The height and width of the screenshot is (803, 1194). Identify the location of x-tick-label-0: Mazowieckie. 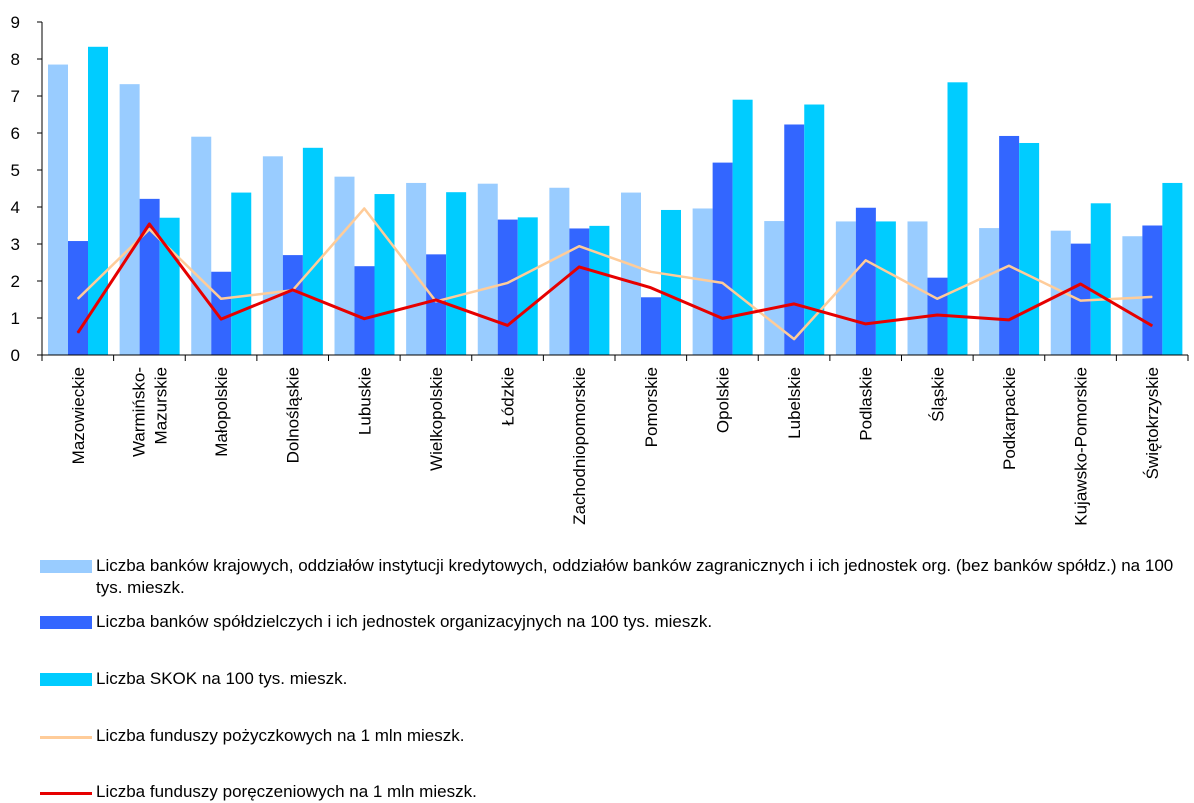
(78, 415).